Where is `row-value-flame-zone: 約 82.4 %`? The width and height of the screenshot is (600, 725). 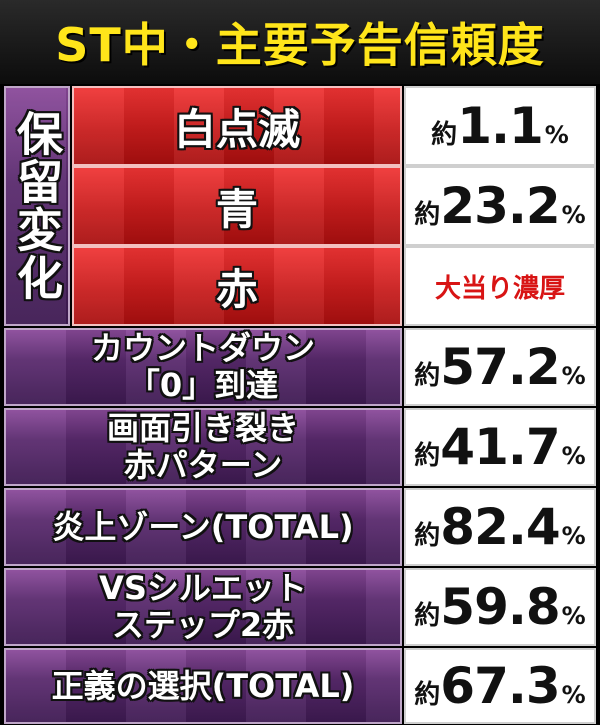 row-value-flame-zone: 約 82.4 % is located at coordinates (500, 527).